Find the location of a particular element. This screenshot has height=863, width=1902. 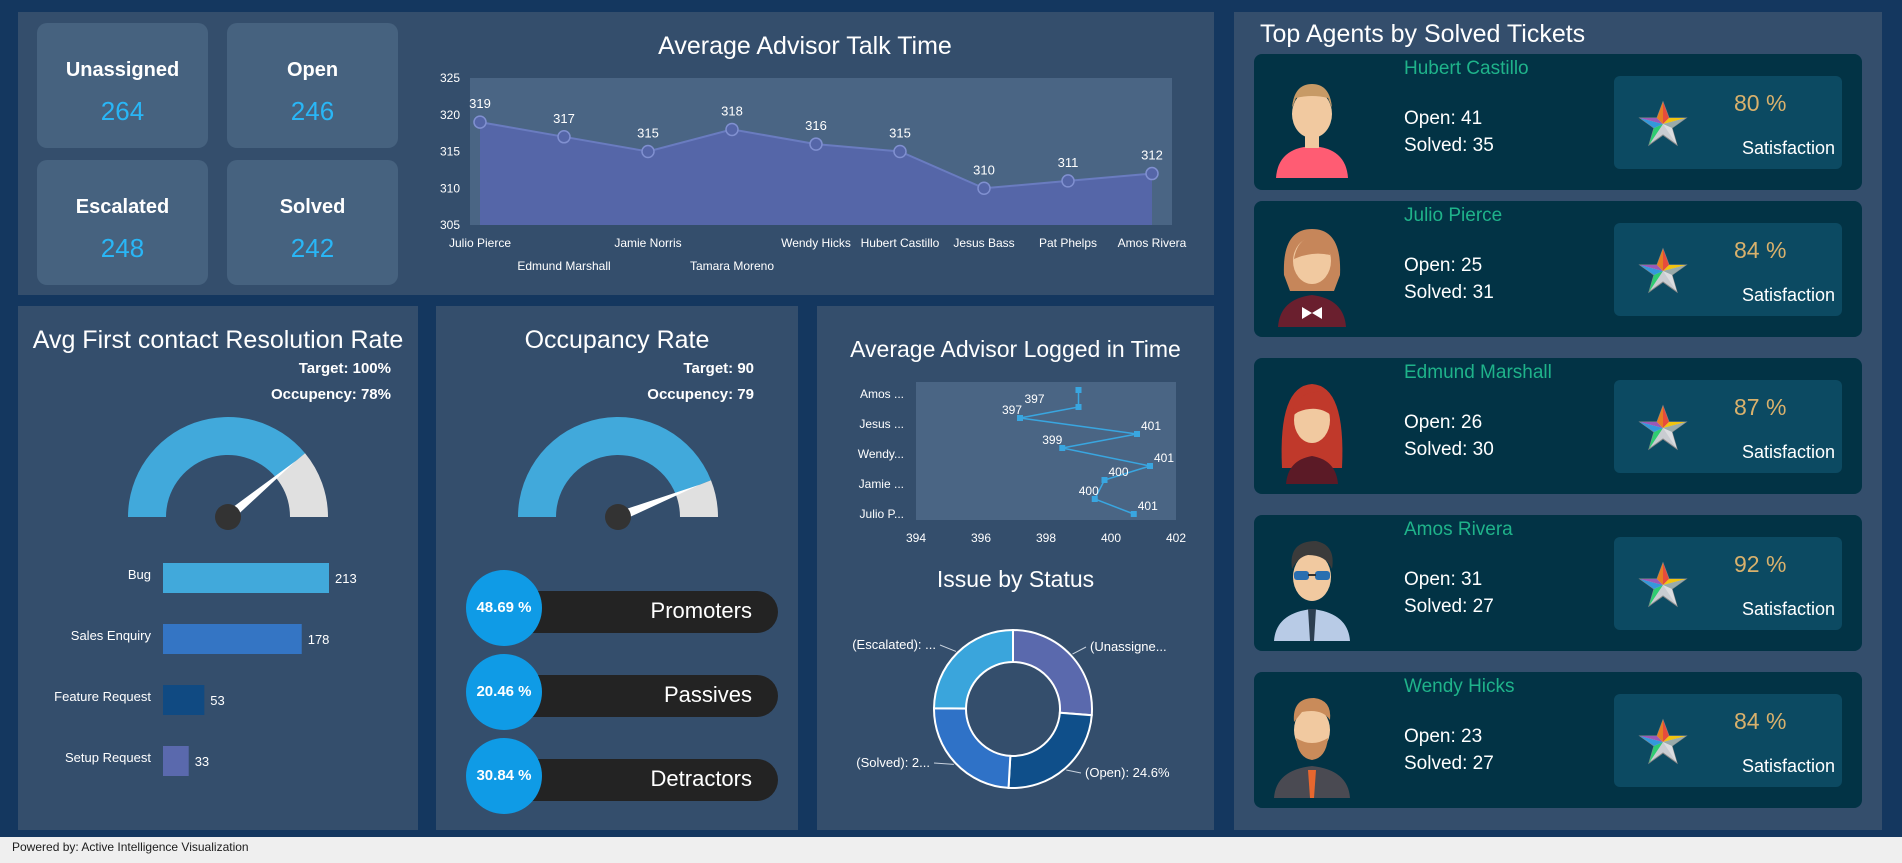

bar-category-label: Feature Request is located at coordinates (102, 696).